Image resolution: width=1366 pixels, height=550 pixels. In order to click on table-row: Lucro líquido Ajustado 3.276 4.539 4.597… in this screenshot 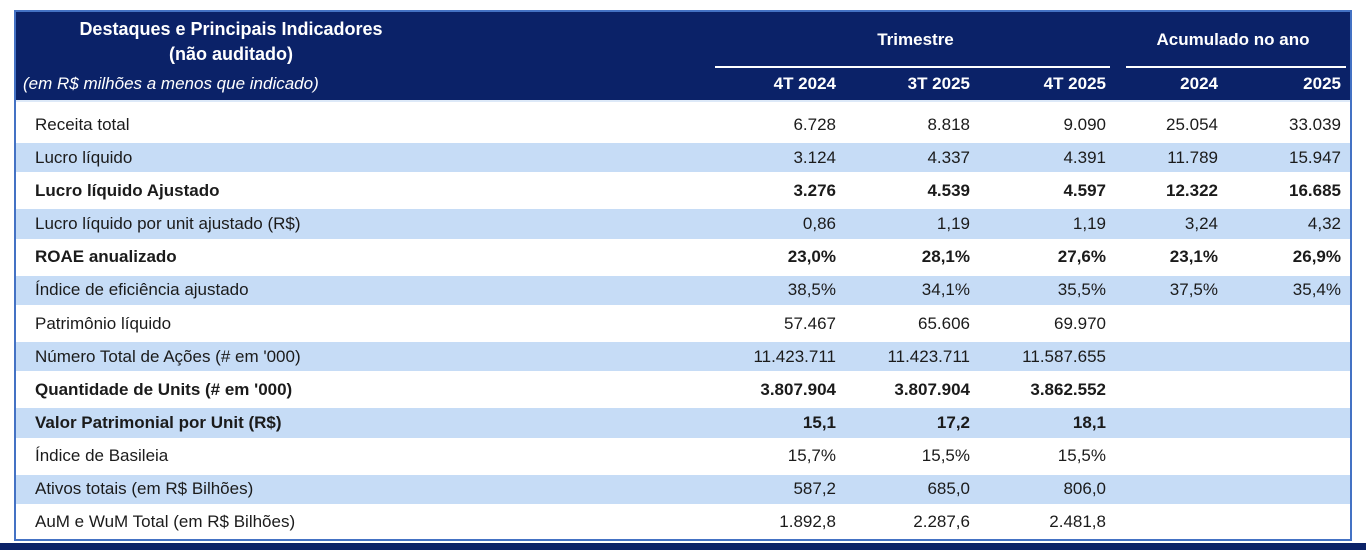, I will do `click(683, 190)`.